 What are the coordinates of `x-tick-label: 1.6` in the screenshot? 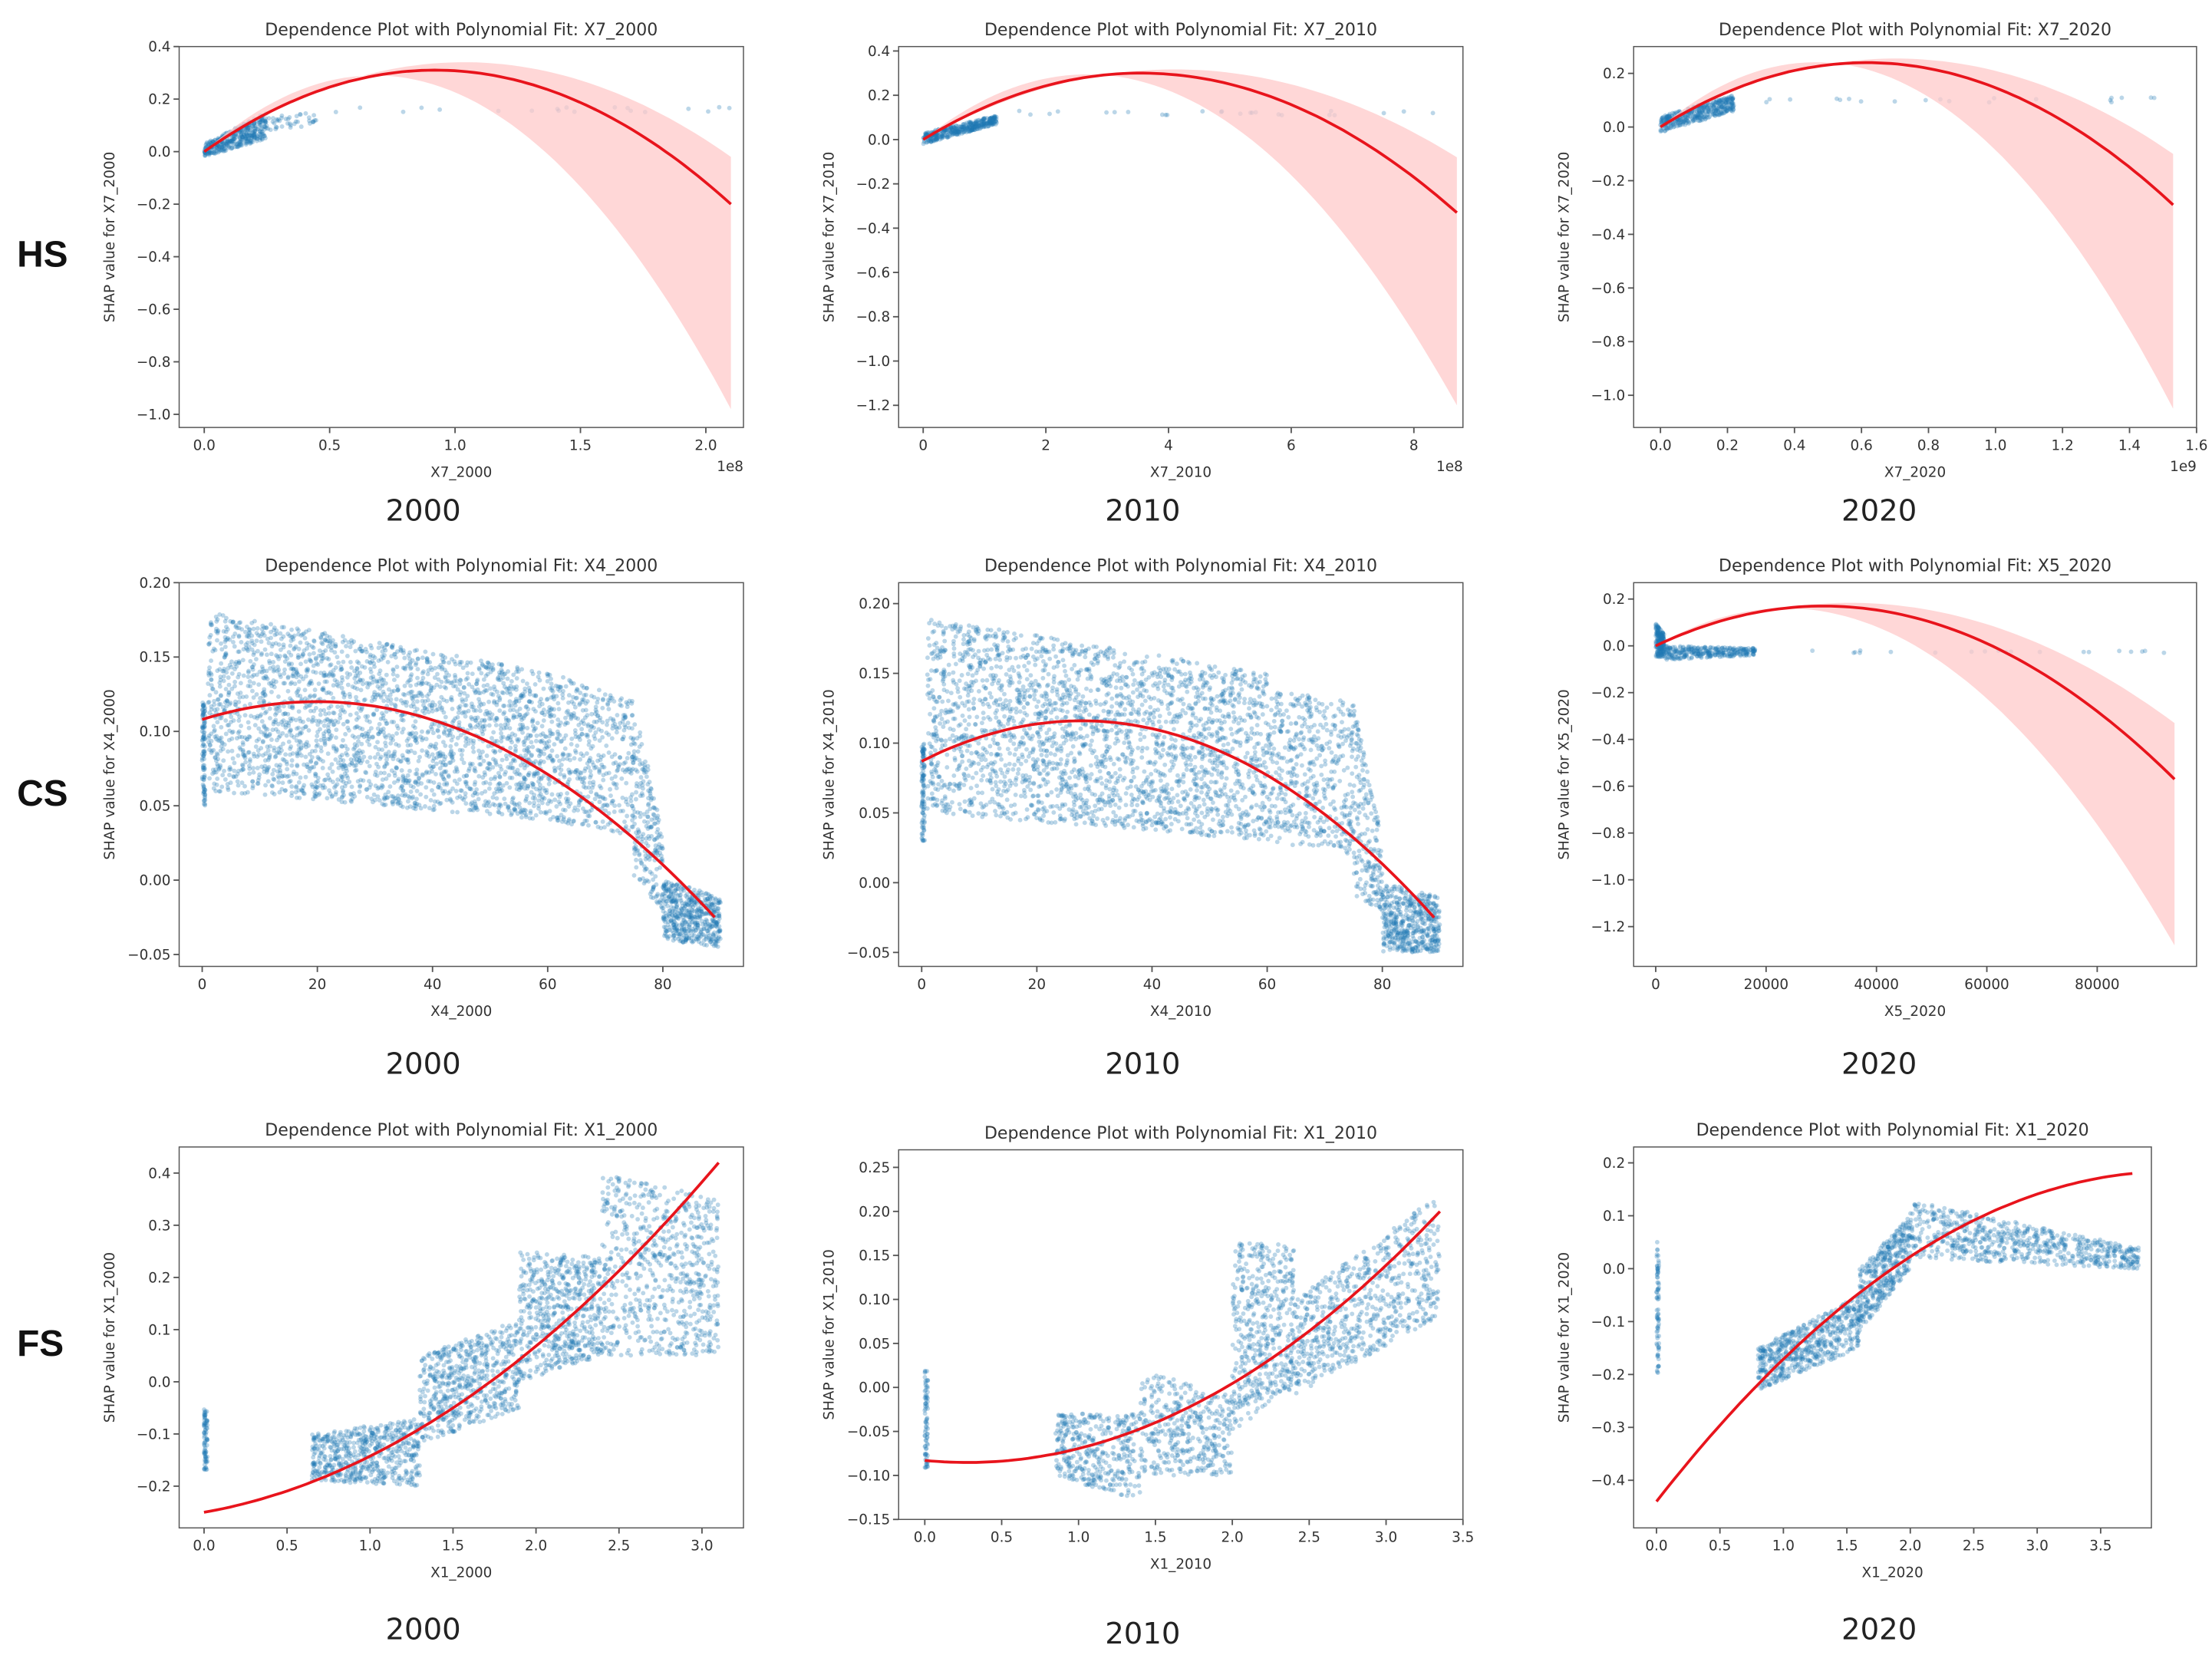 It's located at (2196, 446).